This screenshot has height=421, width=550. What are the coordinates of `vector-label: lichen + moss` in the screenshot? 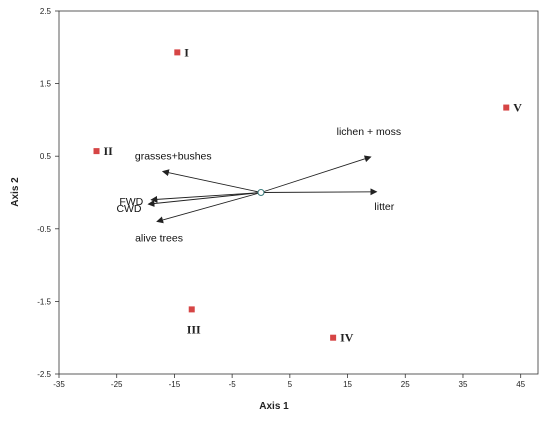 It's located at (369, 132).